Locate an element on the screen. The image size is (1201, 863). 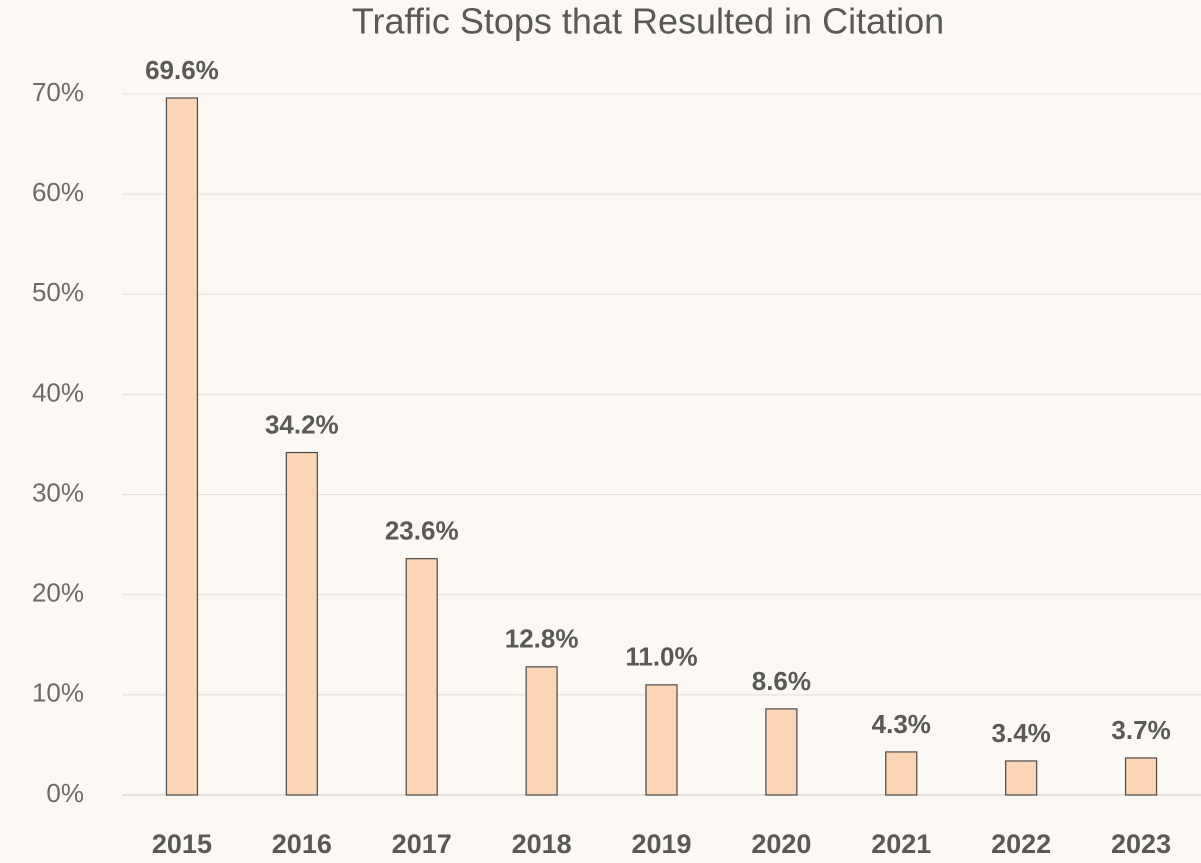
x-tick-label: 2019 is located at coordinates (661, 844).